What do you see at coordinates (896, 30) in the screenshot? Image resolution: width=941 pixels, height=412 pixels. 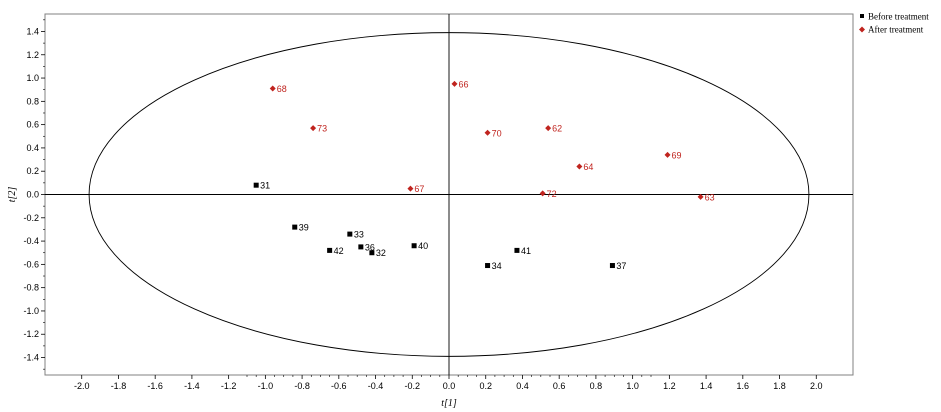 I see `legend-label-after-treatment: After treatment` at bounding box center [896, 30].